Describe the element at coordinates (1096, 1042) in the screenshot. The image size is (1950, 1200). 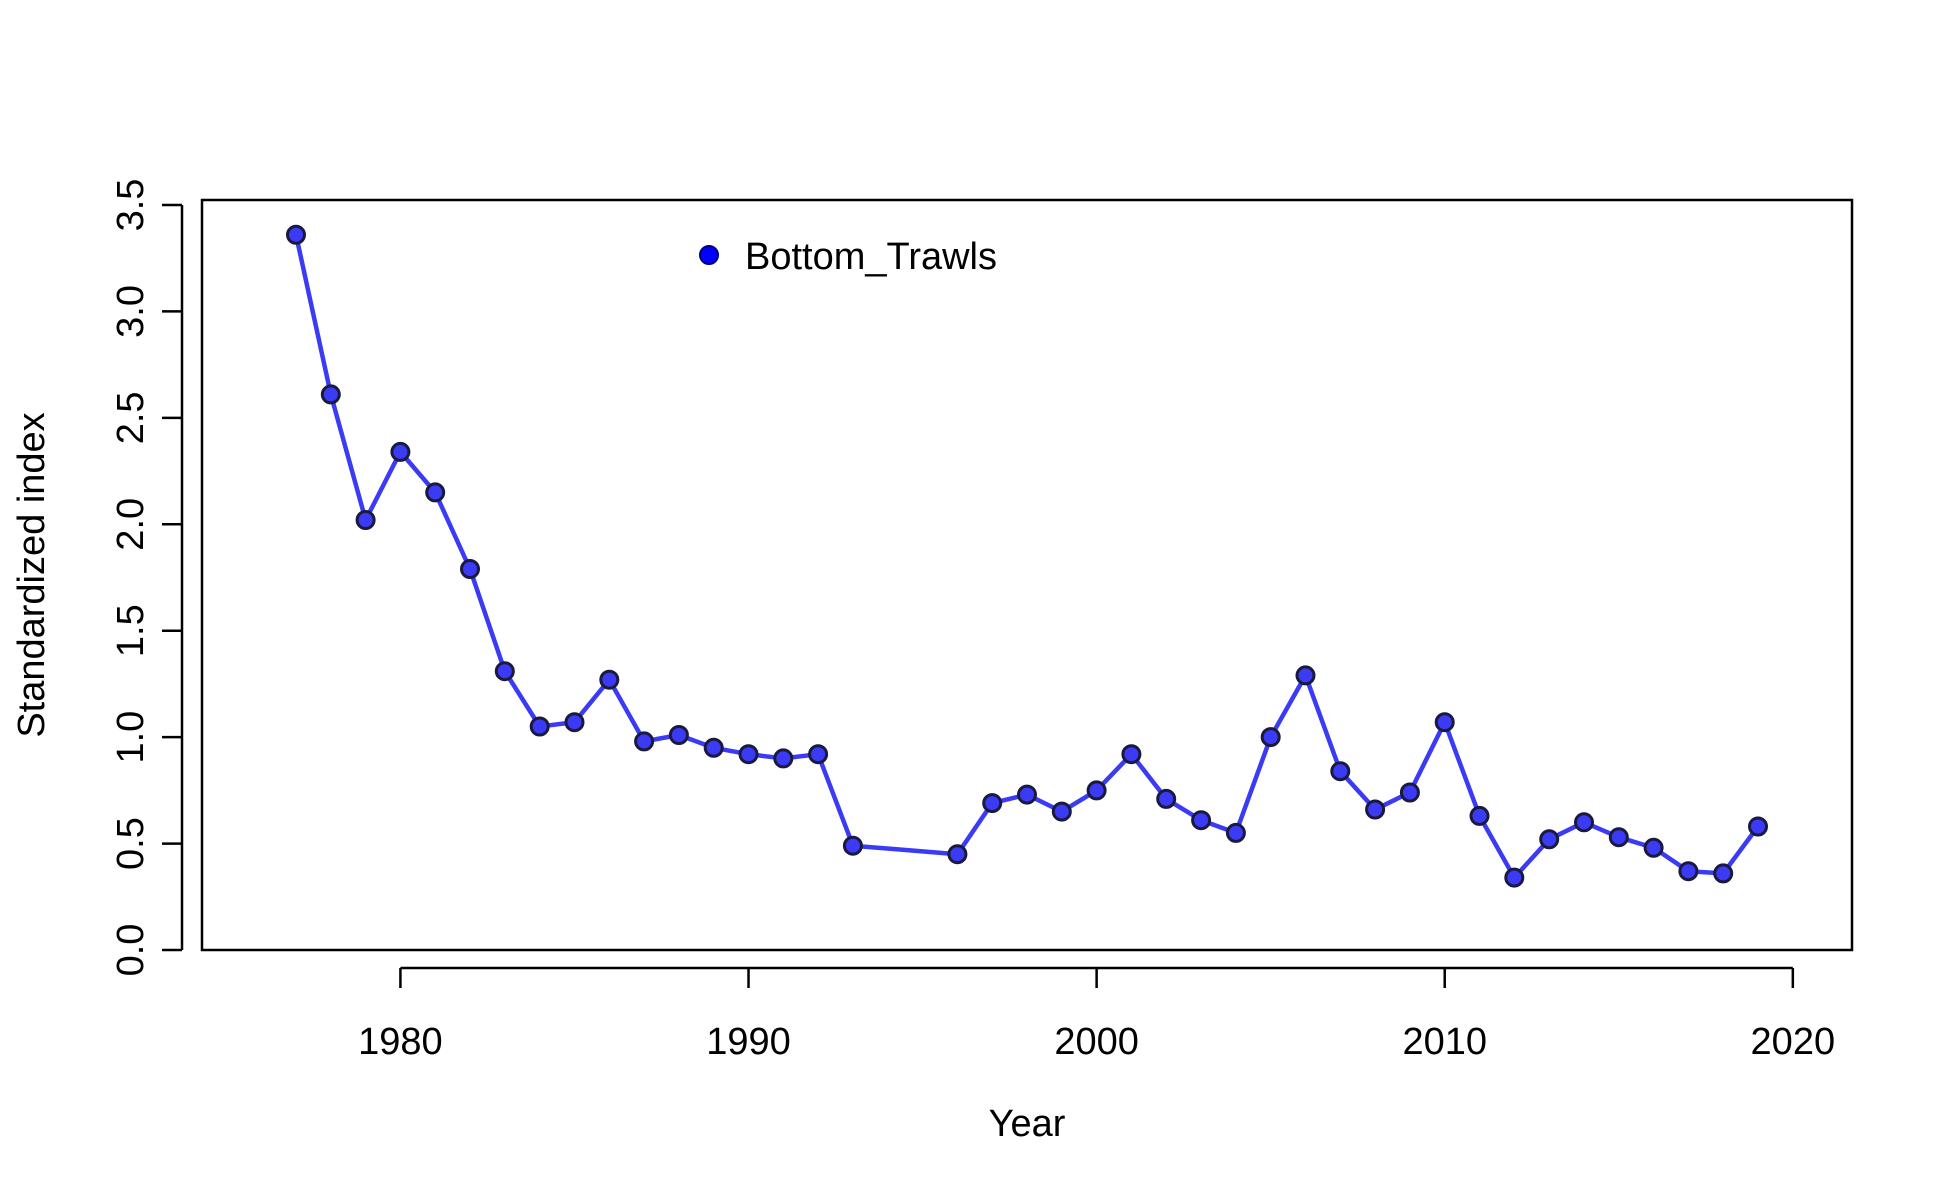
I see `x-tick-label: 2000` at that location.